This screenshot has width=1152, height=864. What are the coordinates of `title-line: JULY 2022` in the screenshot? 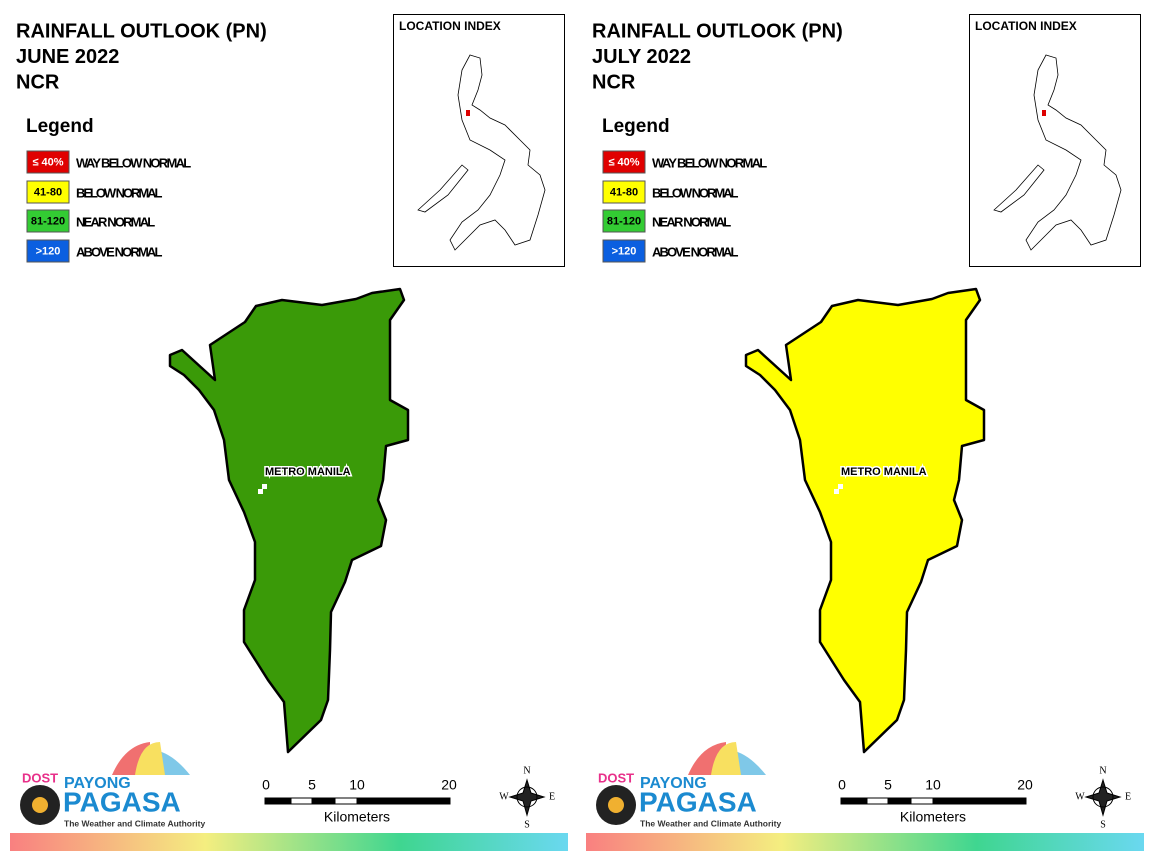 It's located at (641, 57).